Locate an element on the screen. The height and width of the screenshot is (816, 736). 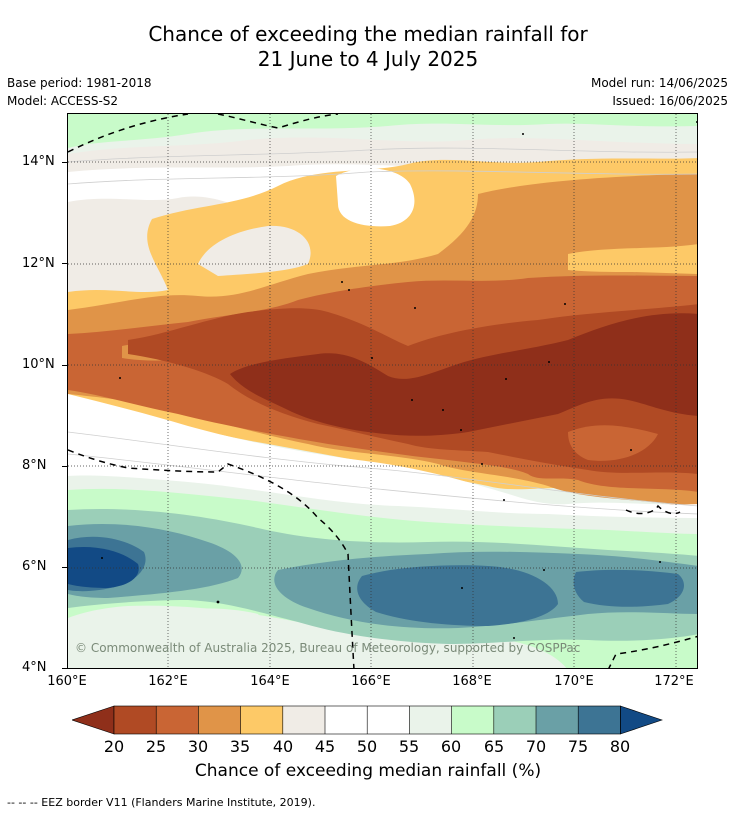
colorbar is located at coordinates (367, 720).